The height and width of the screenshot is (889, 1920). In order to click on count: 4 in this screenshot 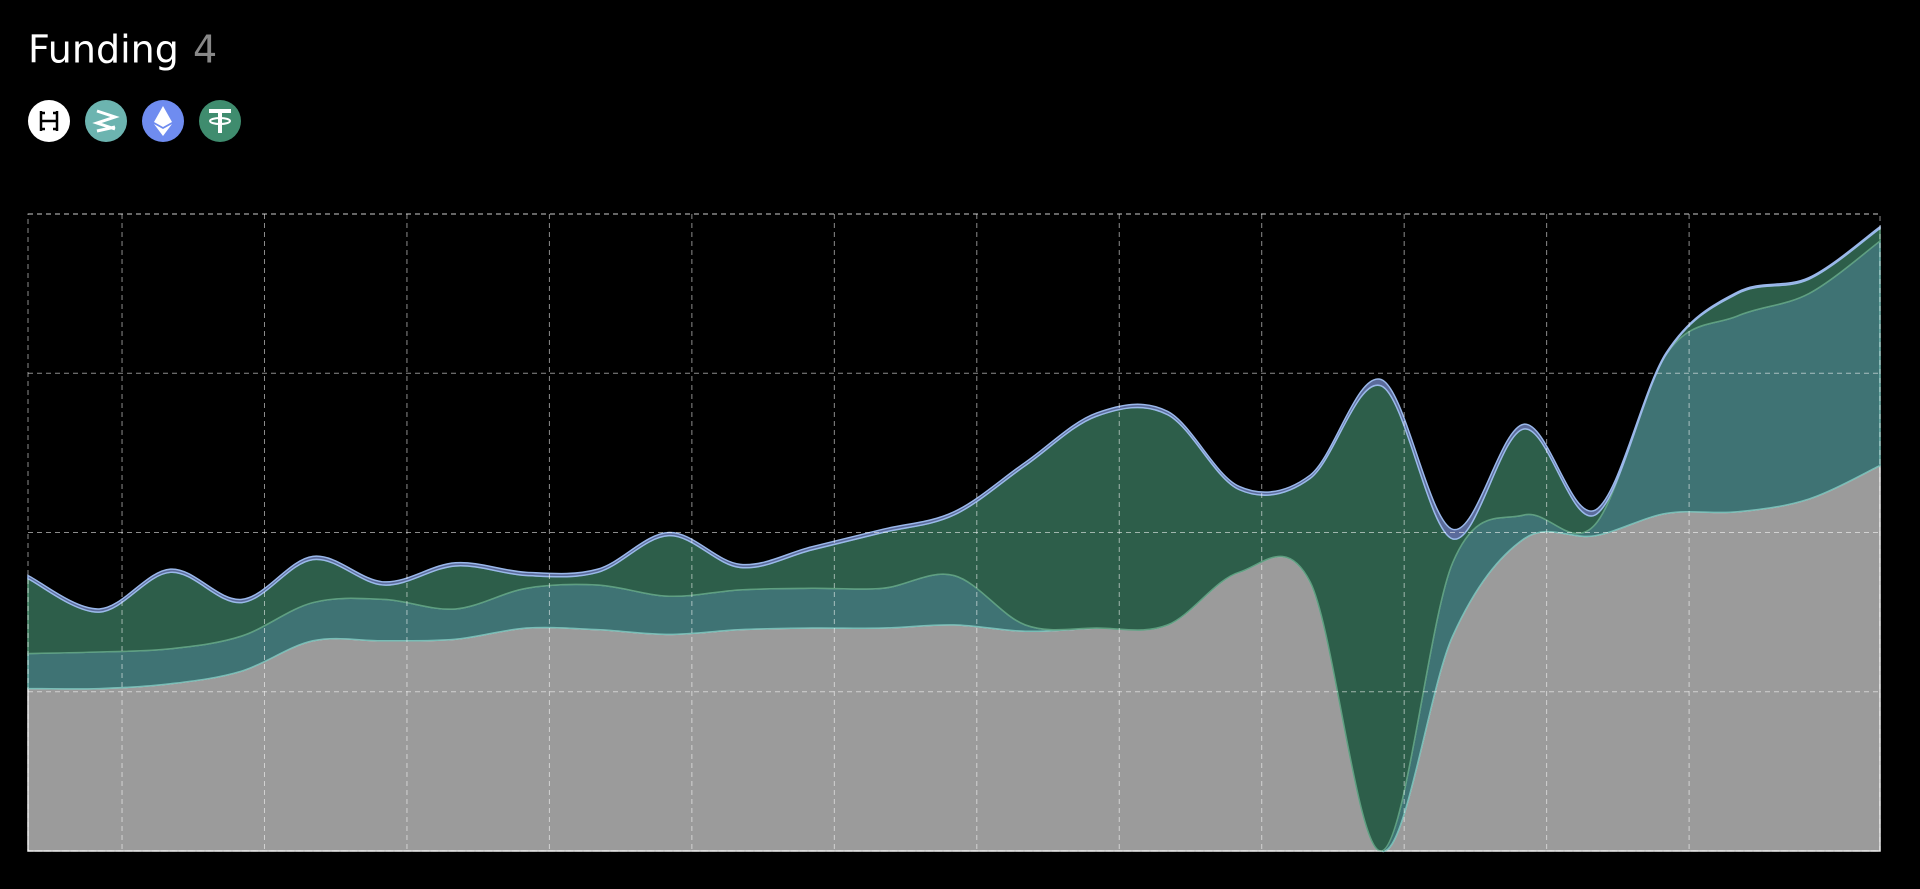, I will do `click(205, 50)`.